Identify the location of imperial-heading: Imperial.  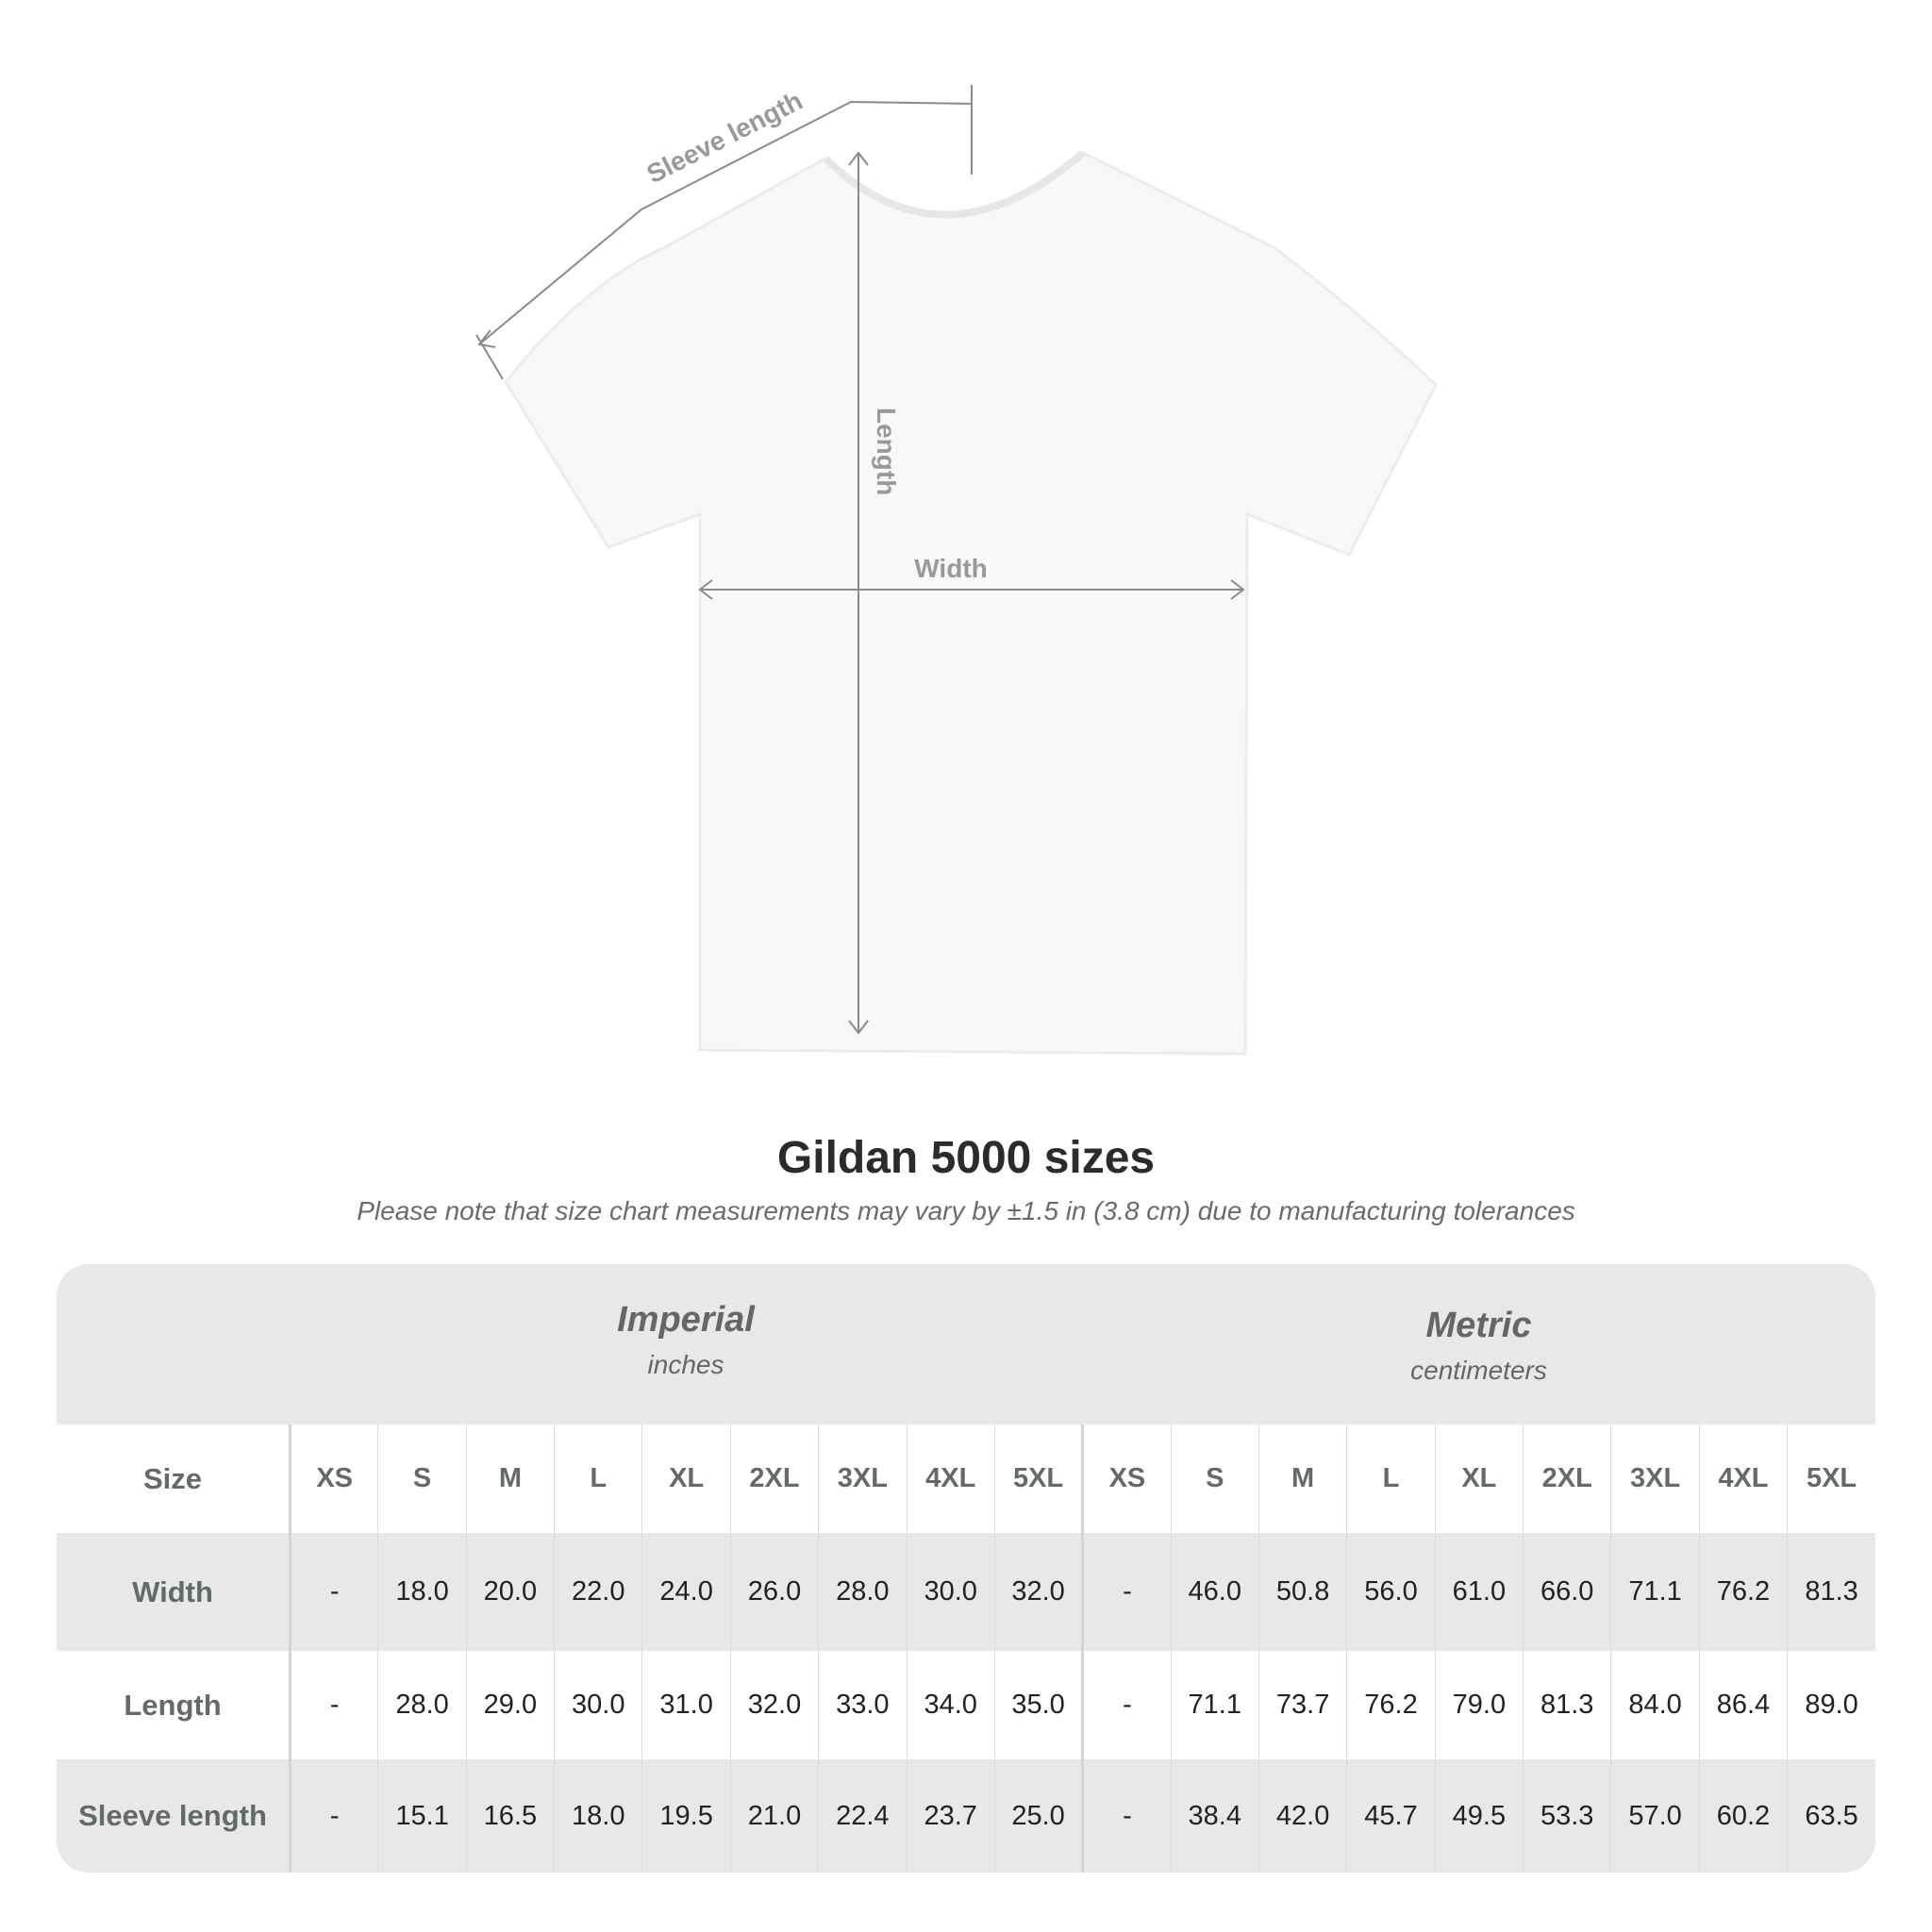
(686, 1320).